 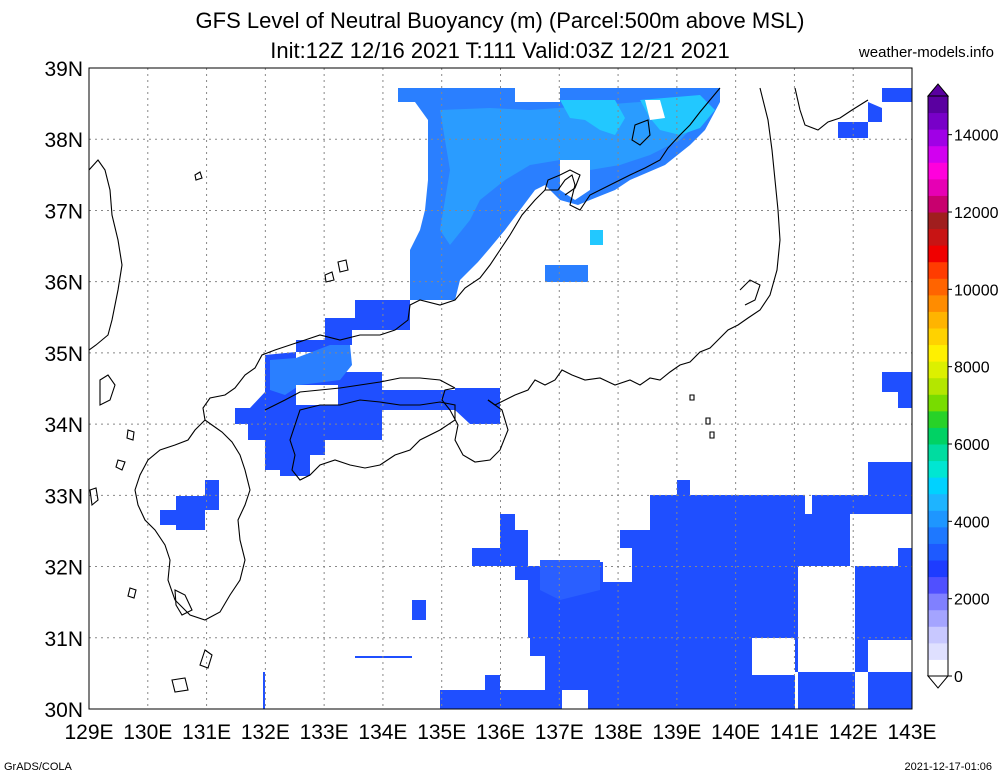 I want to click on colorbar-tick-label: 8000, so click(x=972, y=368).